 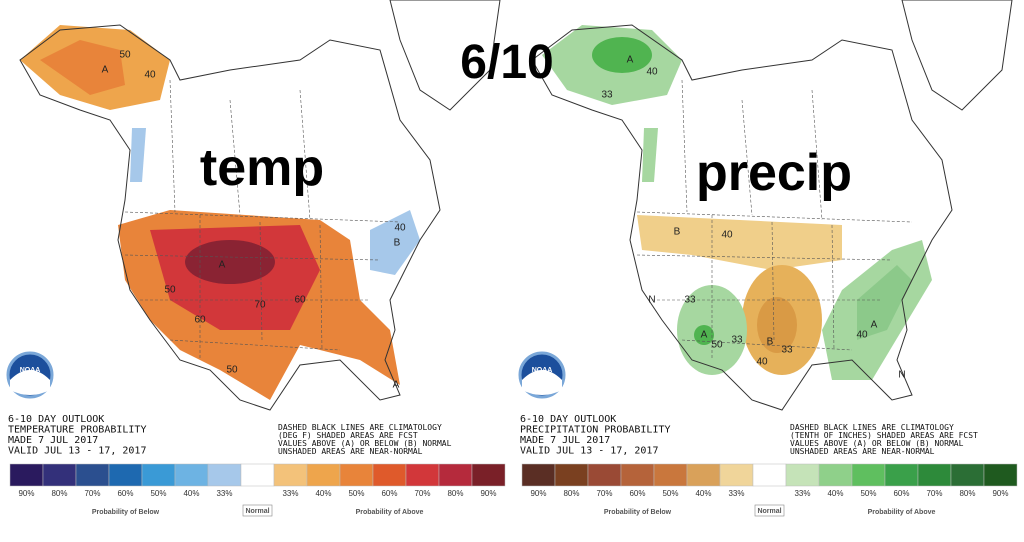 What do you see at coordinates (595, 430) in the screenshot?
I see `outlook-line: PRECIPITATION PROBABILITY` at bounding box center [595, 430].